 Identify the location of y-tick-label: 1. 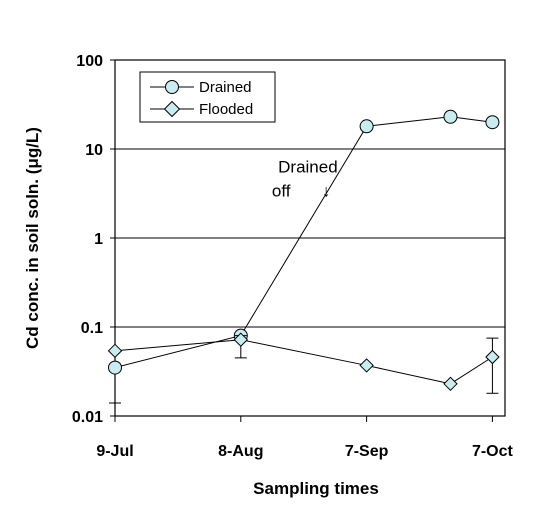
(98, 239).